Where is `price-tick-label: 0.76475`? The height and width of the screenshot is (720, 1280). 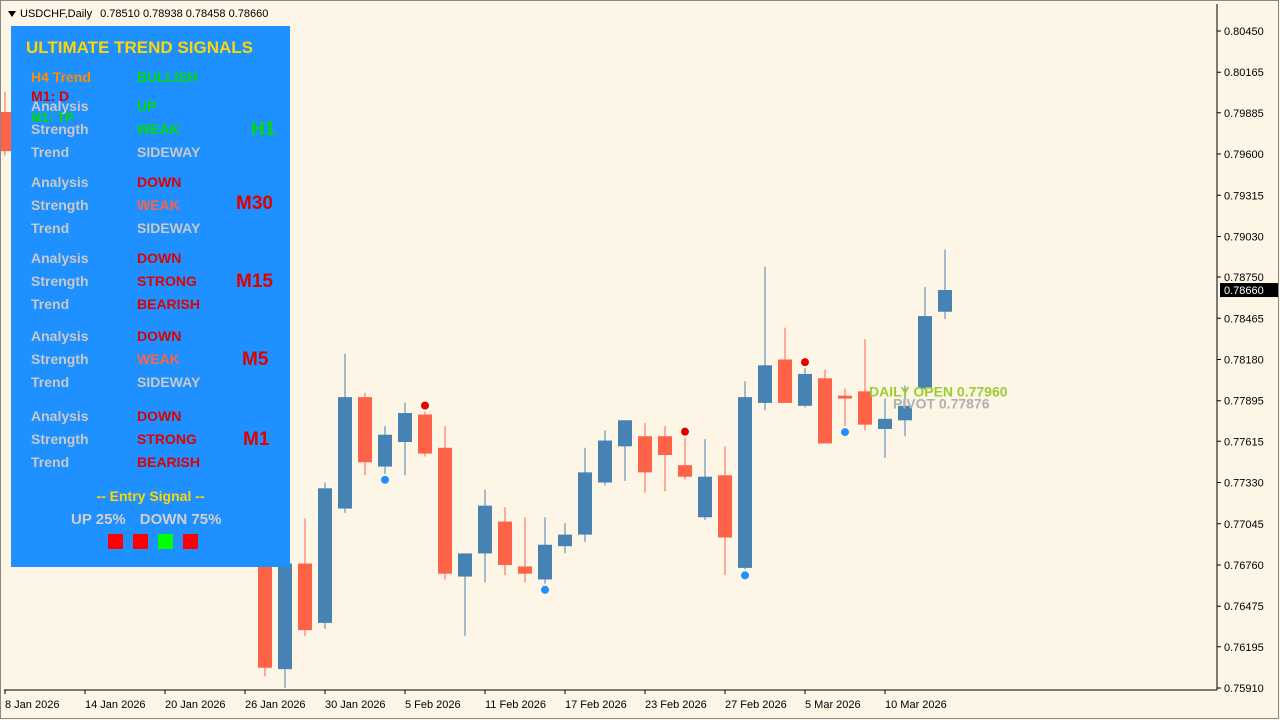
price-tick-label: 0.76475 is located at coordinates (1244, 607).